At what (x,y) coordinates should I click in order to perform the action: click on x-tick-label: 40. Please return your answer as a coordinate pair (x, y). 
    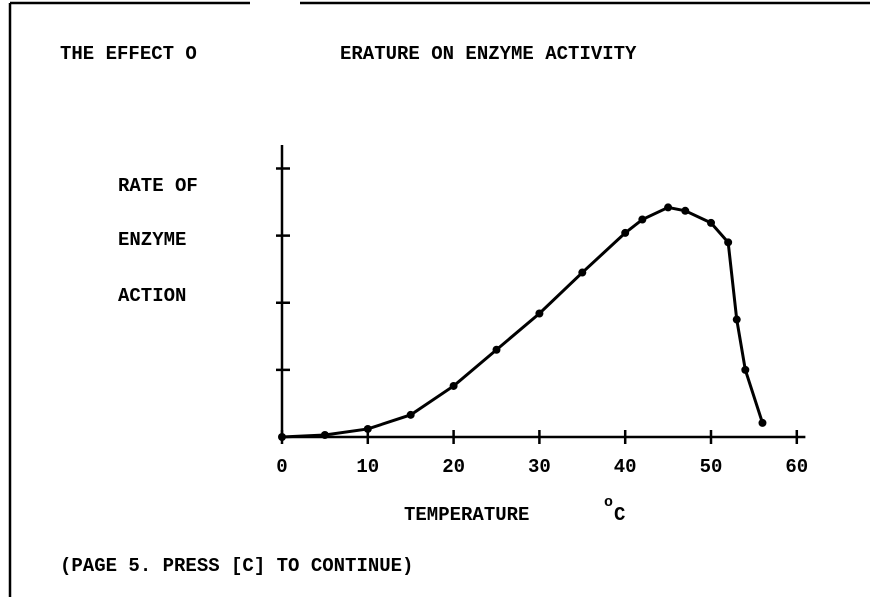
    Looking at the image, I should click on (625, 467).